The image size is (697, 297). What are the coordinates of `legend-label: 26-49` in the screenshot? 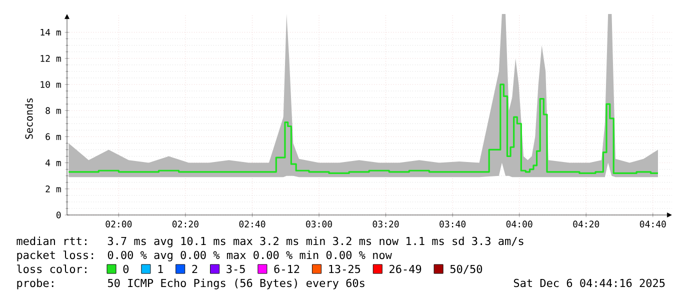 It's located at (406, 269).